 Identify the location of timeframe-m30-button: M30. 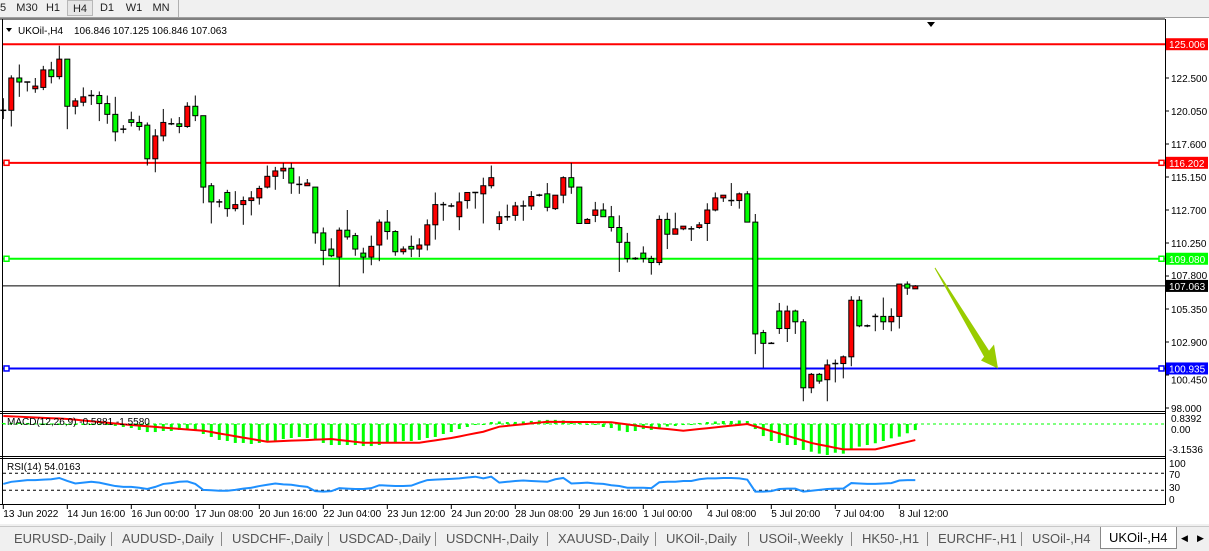
(27, 8).